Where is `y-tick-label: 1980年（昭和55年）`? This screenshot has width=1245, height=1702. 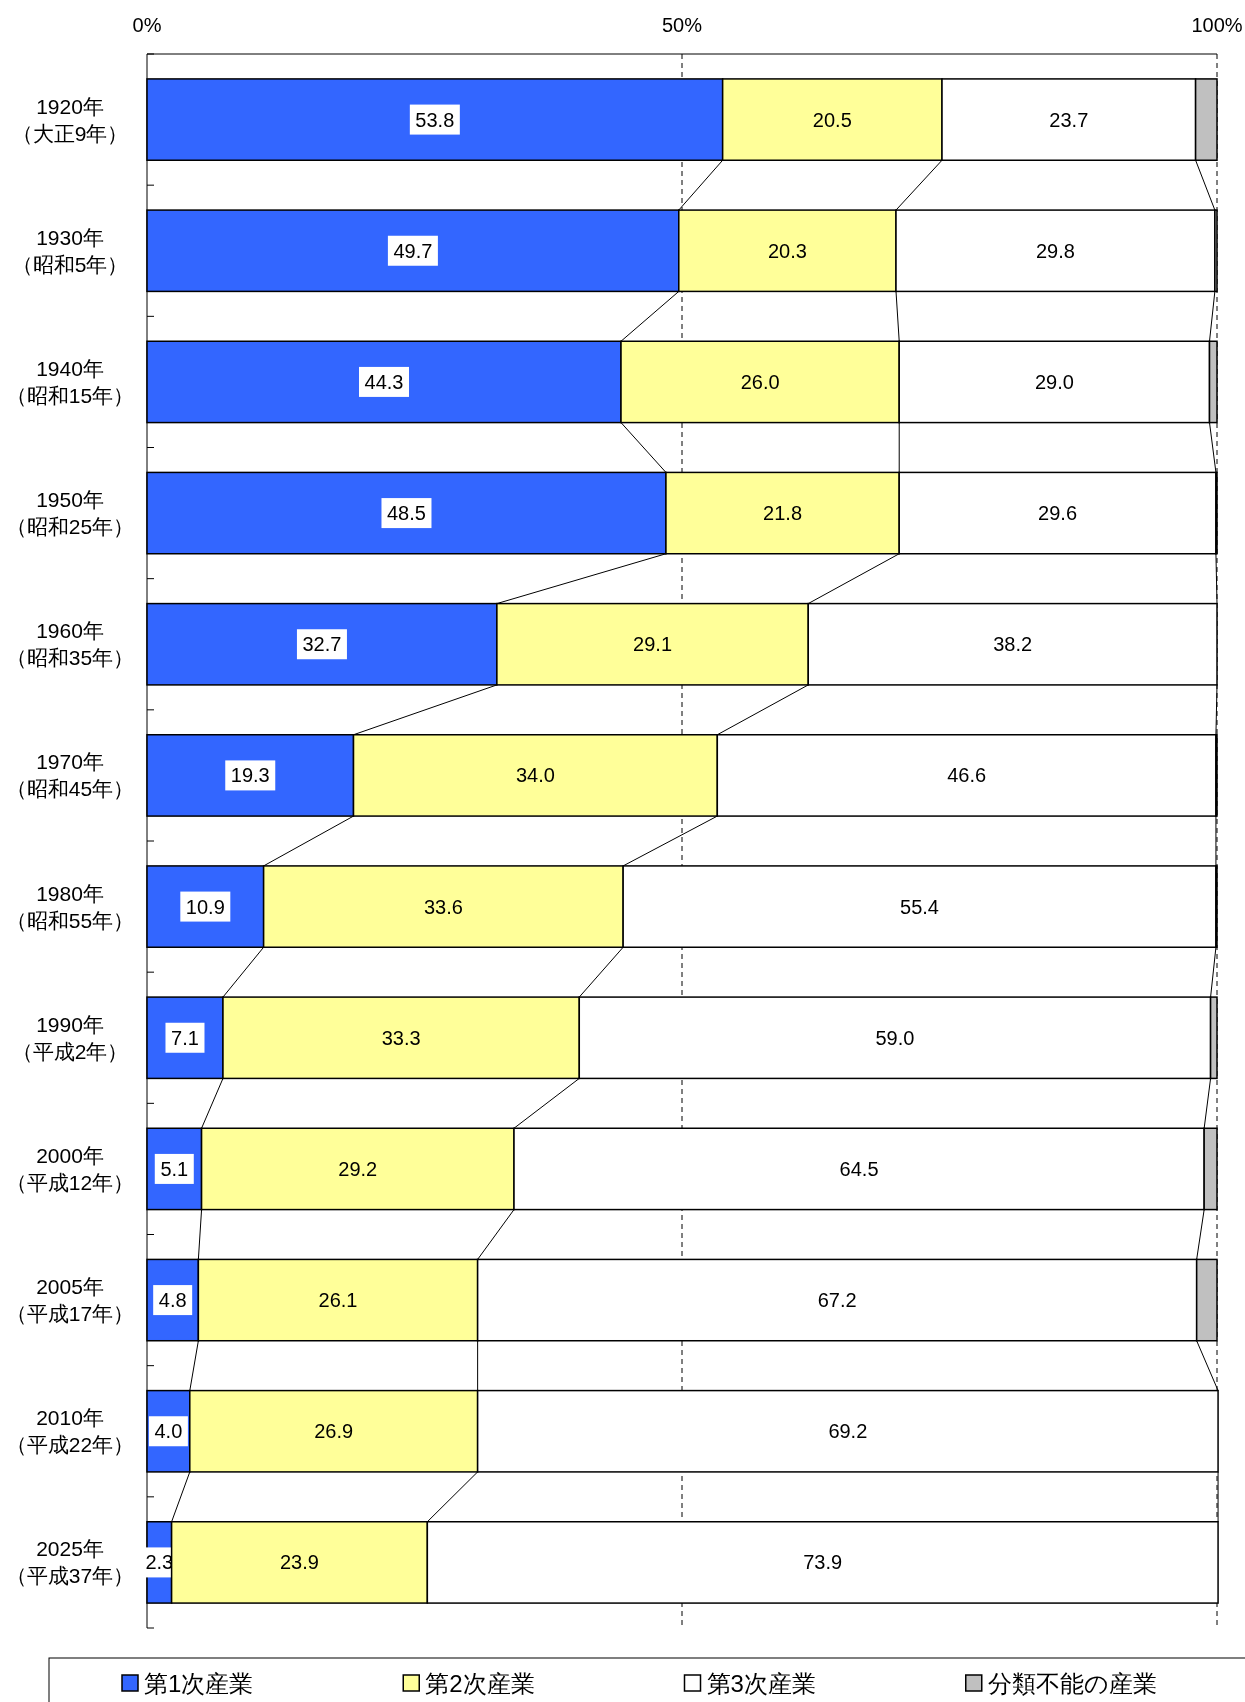 y-tick-label: 1980年（昭和55年） is located at coordinates (70, 906).